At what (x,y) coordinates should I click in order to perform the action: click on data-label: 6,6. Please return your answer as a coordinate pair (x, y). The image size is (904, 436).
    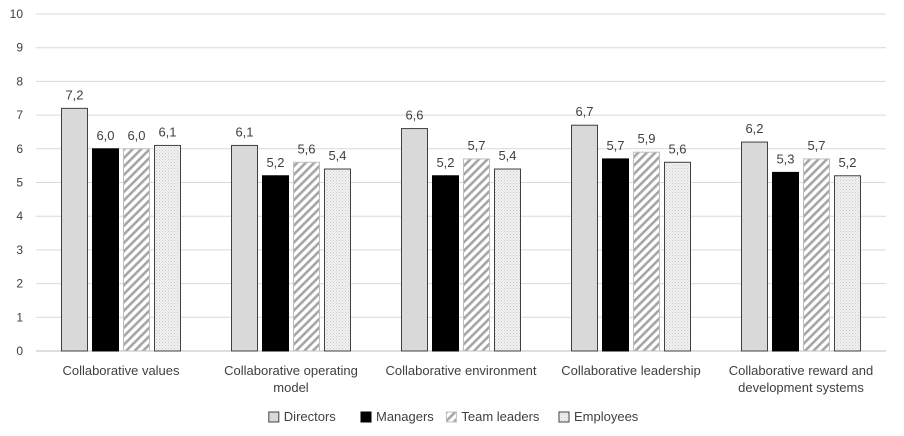
    Looking at the image, I should click on (414, 115).